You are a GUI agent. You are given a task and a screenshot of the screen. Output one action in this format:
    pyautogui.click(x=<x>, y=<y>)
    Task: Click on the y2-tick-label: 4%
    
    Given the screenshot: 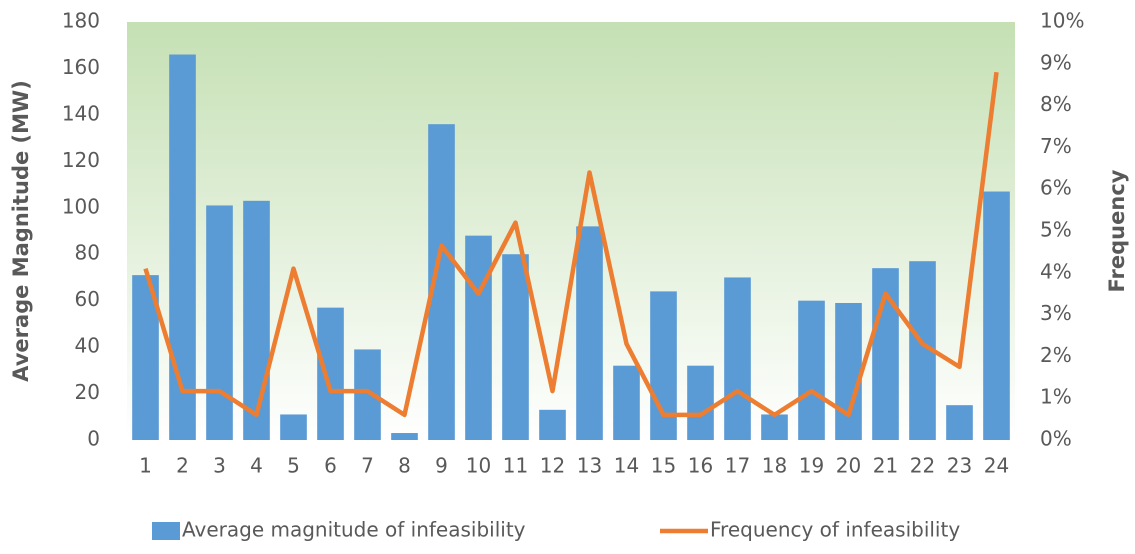 What is the action you would take?
    pyautogui.click(x=1056, y=271)
    